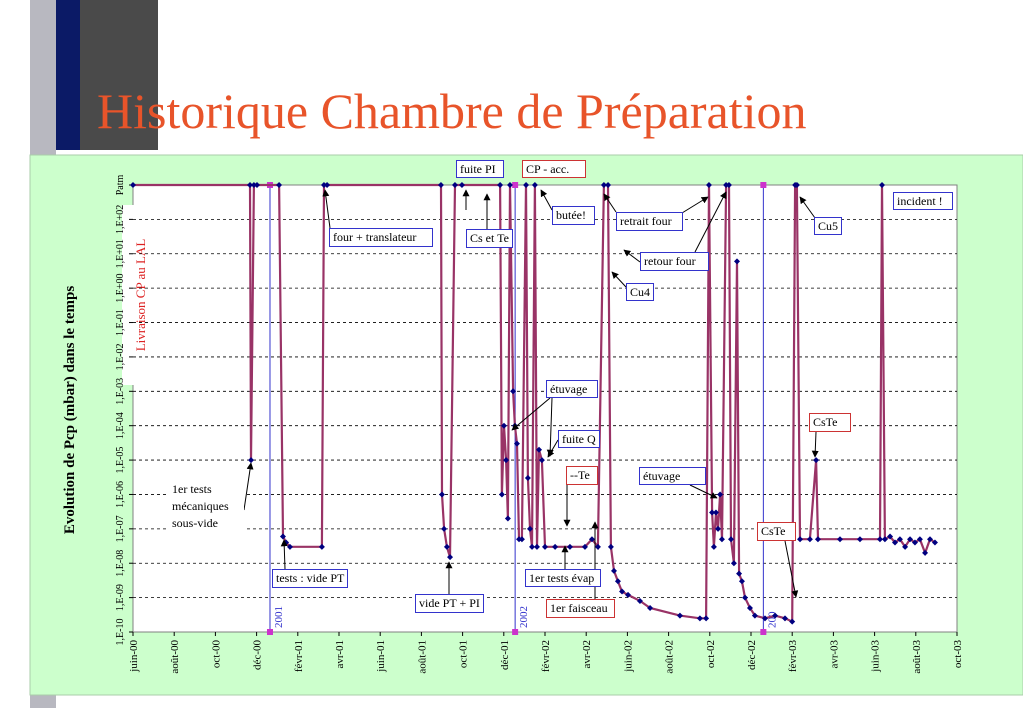 Image resolution: width=1023 pixels, height=708 pixels. I want to click on year-label: 2001, so click(279, 617).